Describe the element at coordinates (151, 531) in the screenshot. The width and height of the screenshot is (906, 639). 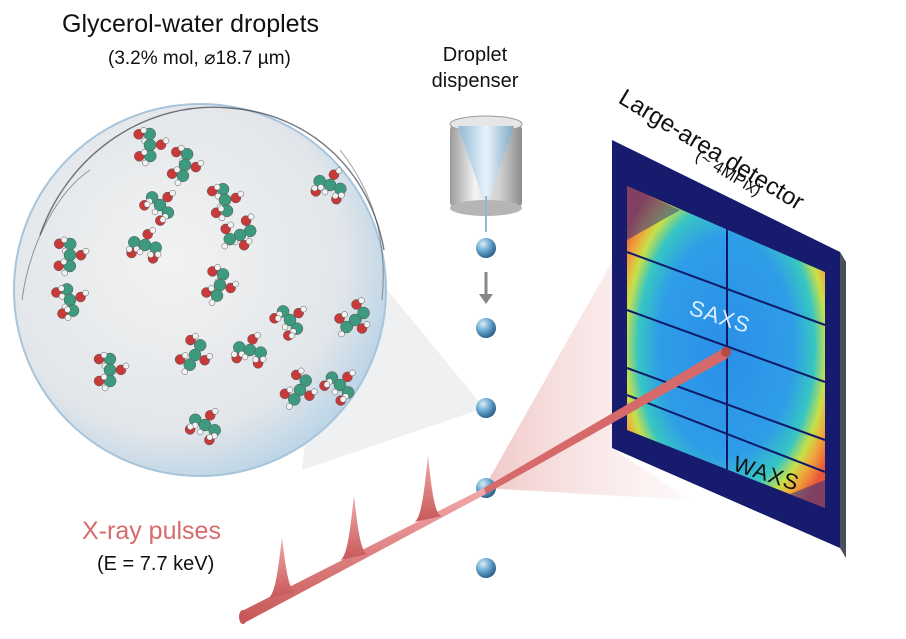
I see `xray-pulses-label: X-ray pulses` at that location.